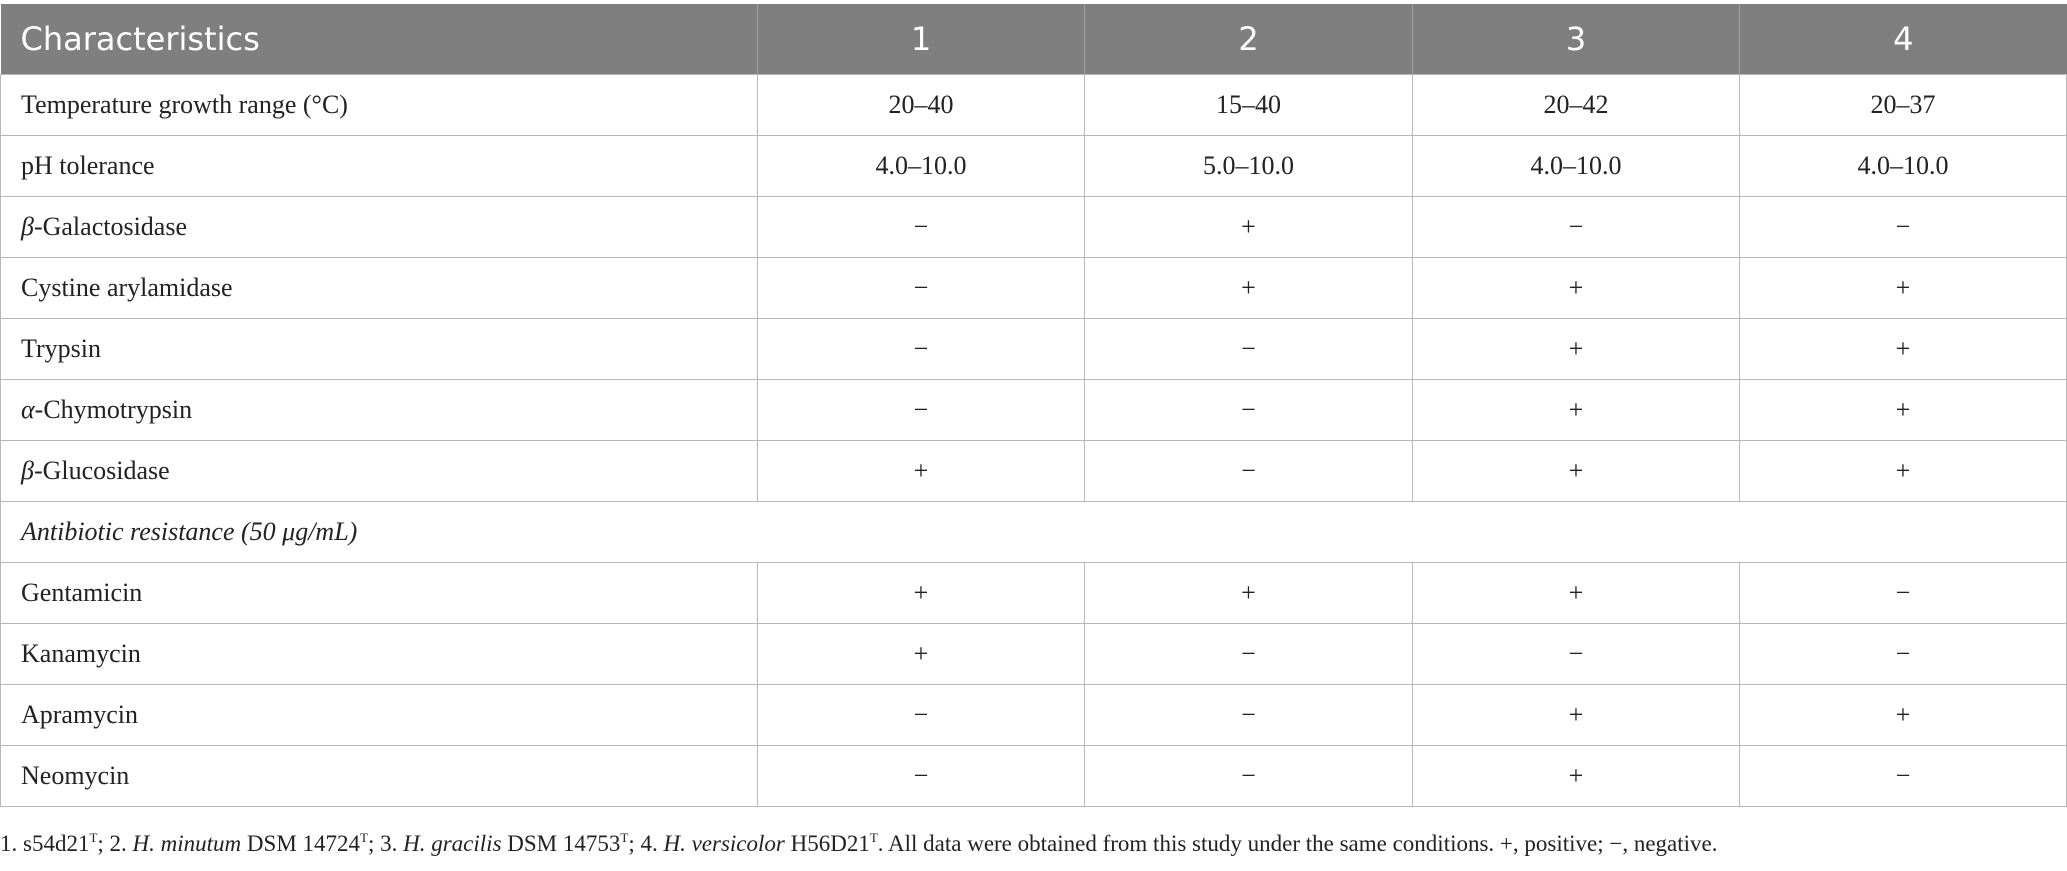 This screenshot has height=871, width=2067. What do you see at coordinates (379, 105) in the screenshot?
I see `row-label: Temperature growth range (°C)` at bounding box center [379, 105].